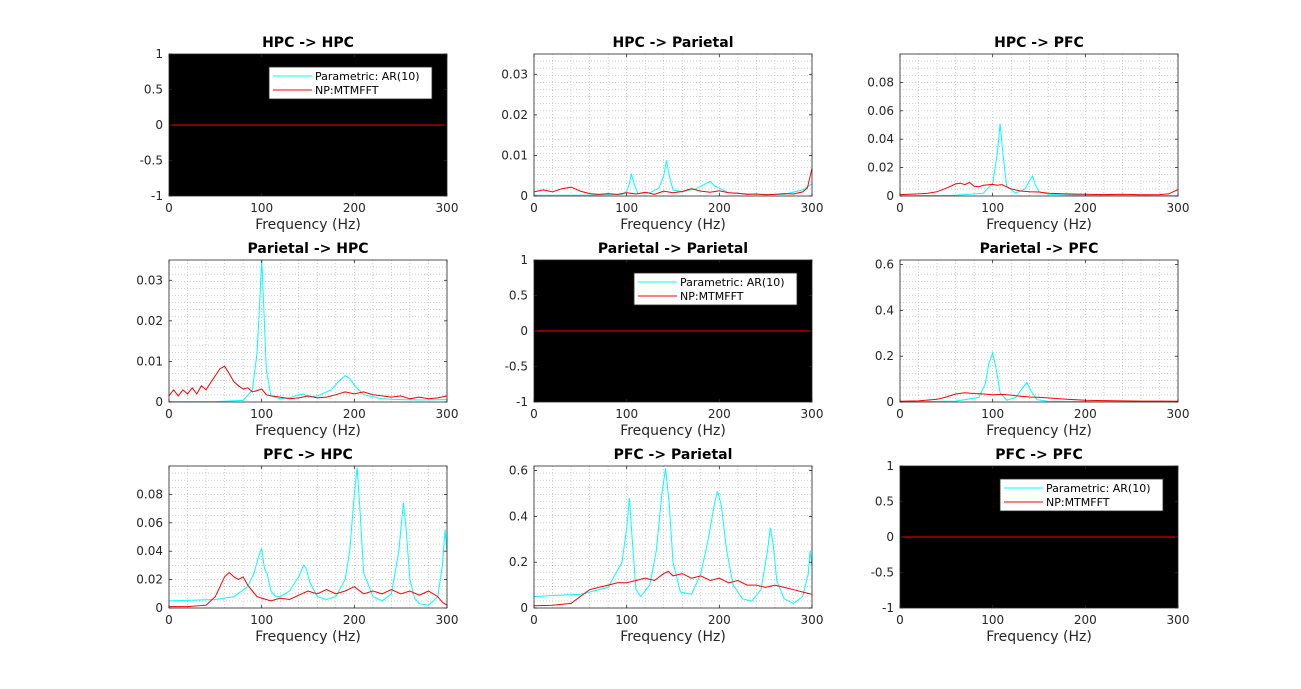 This screenshot has height=689, width=1301. What do you see at coordinates (518, 562) in the screenshot?
I see `y-tick-label: 0.2` at bounding box center [518, 562].